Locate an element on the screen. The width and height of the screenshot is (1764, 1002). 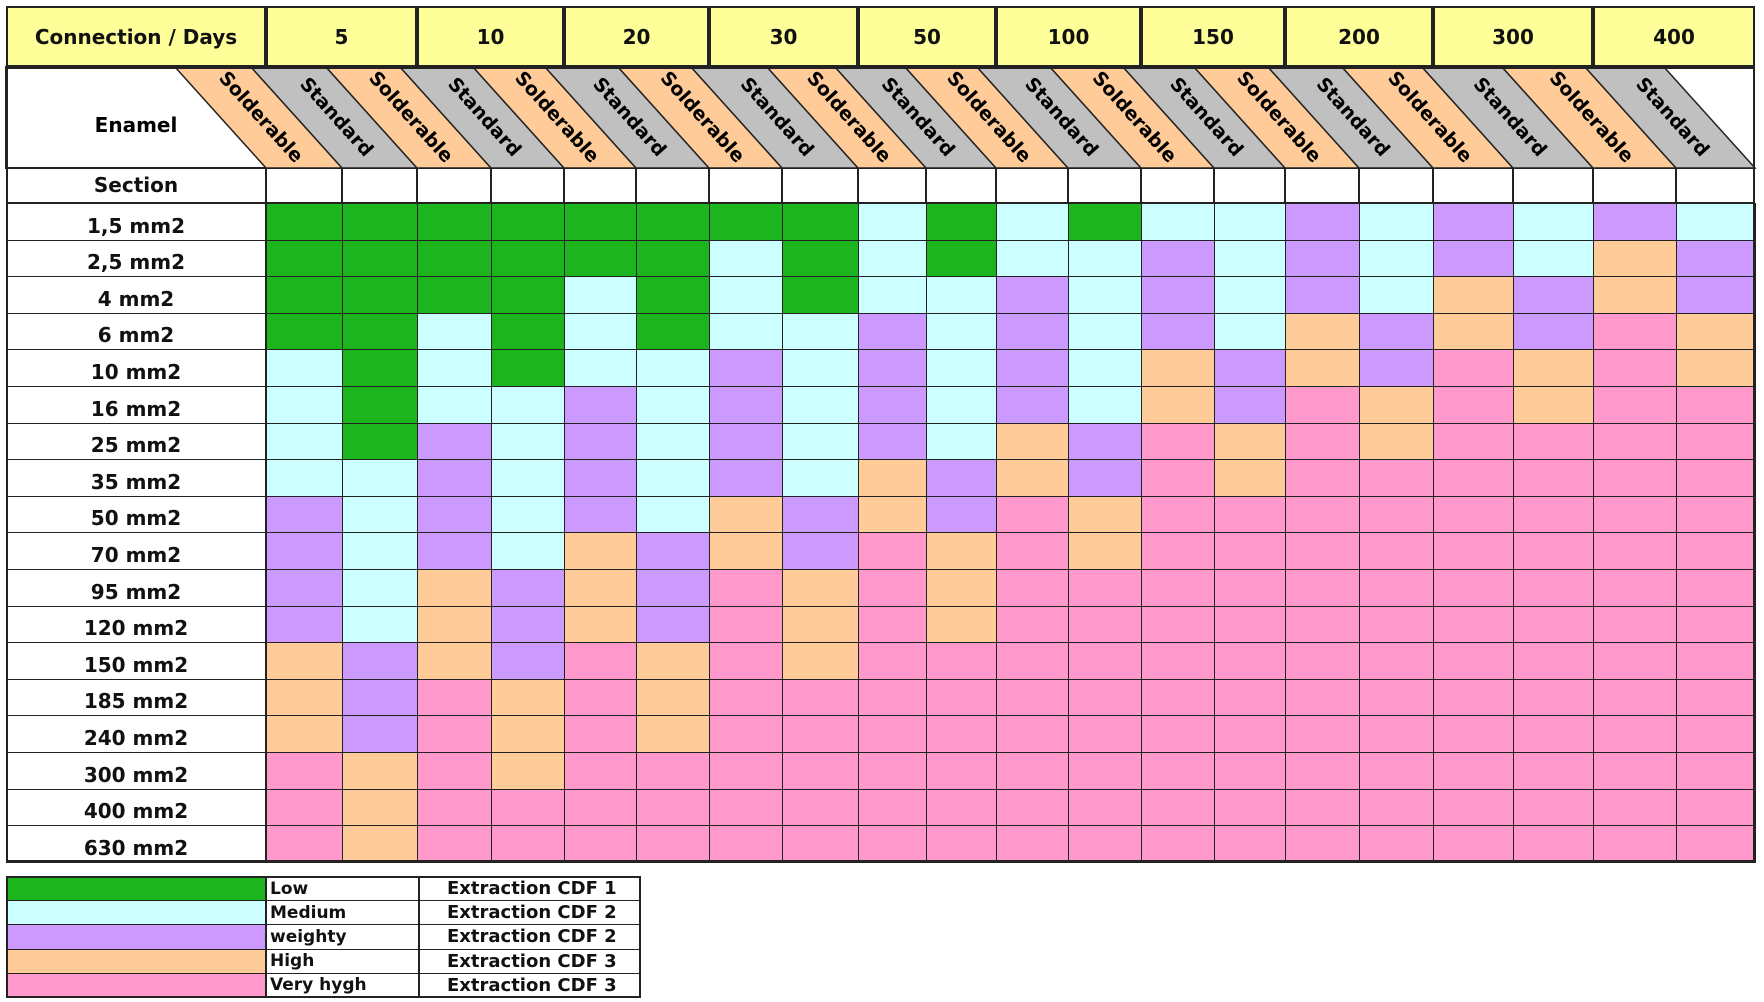
day-header-50: 50 is located at coordinates (927, 36).